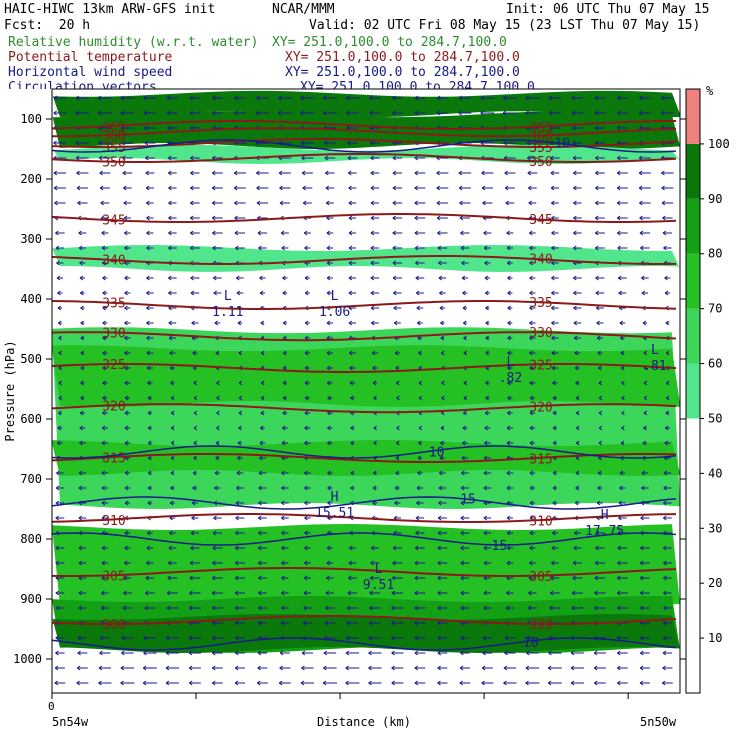  What do you see at coordinates (562, 144) in the screenshot?
I see `wind-speed-contour-label: 10` at bounding box center [562, 144].